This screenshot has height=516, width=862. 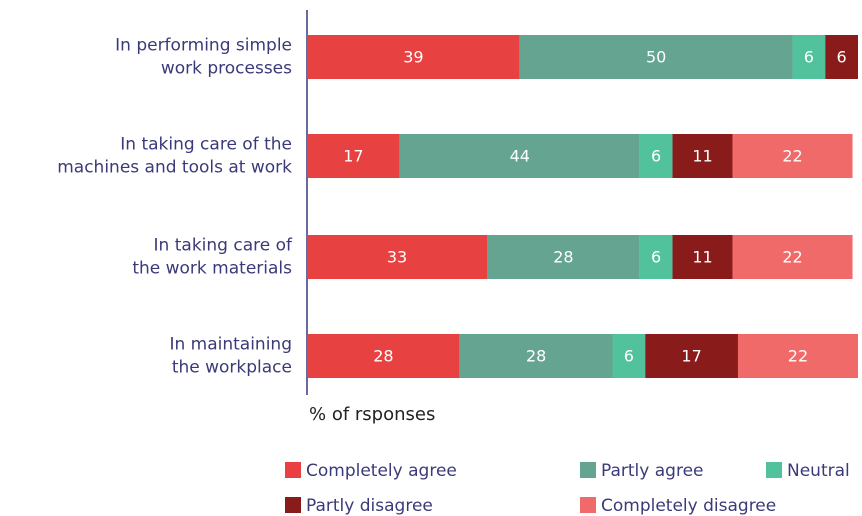 I want to click on category-label-line: In taking care of the, so click(x=206, y=145).